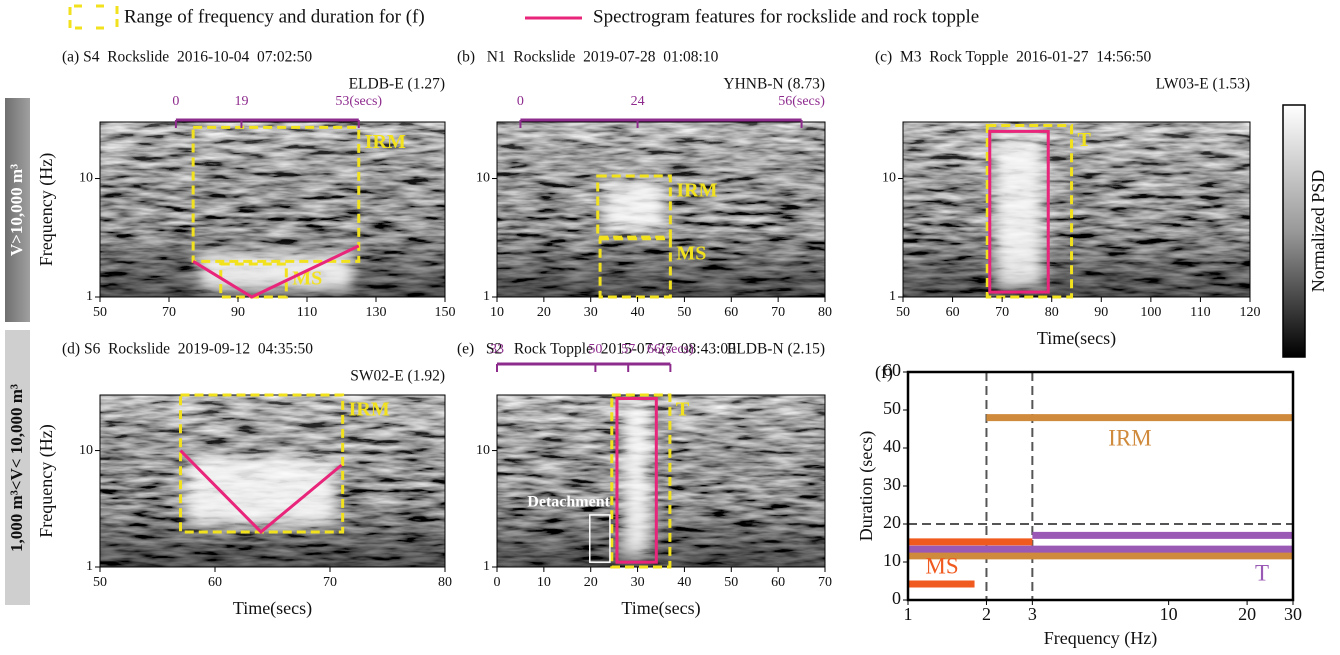 This screenshot has width=1340, height=655. Describe the element at coordinates (1203, 84) in the screenshot. I see `station-label: LW03-E (1.53)` at that location.